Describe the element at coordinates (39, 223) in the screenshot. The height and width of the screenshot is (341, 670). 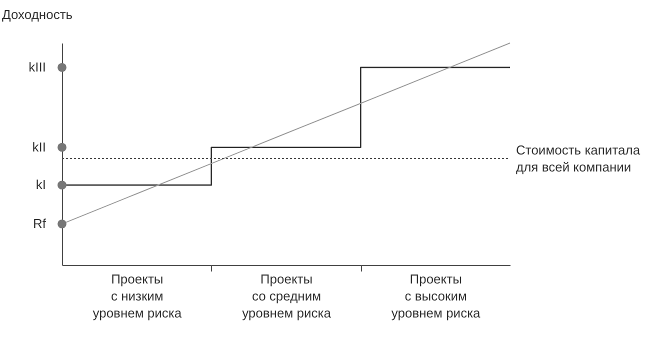
I see `series-label: Rf` at that location.